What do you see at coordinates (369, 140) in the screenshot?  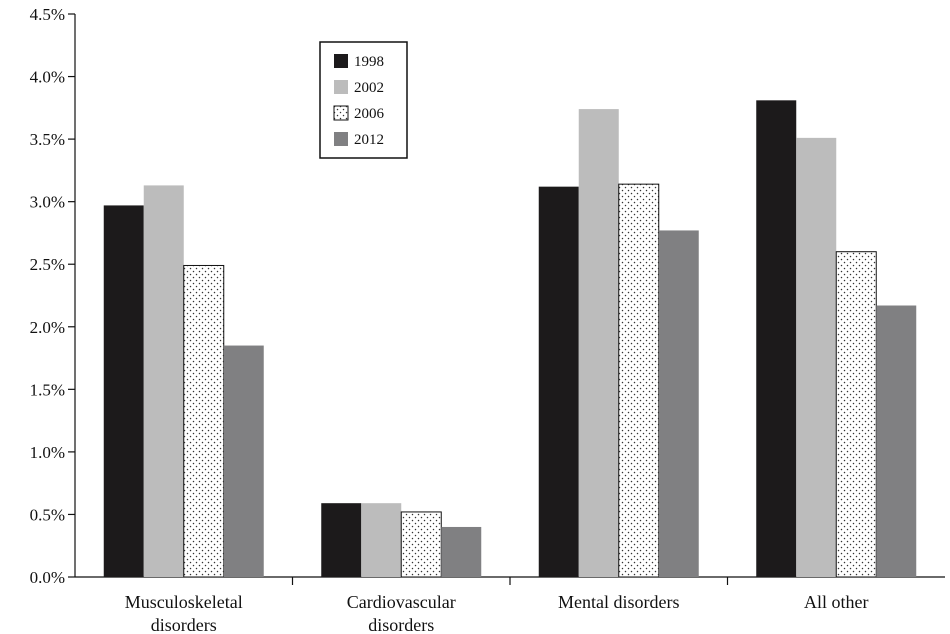 I see `legend-label: 2012` at bounding box center [369, 140].